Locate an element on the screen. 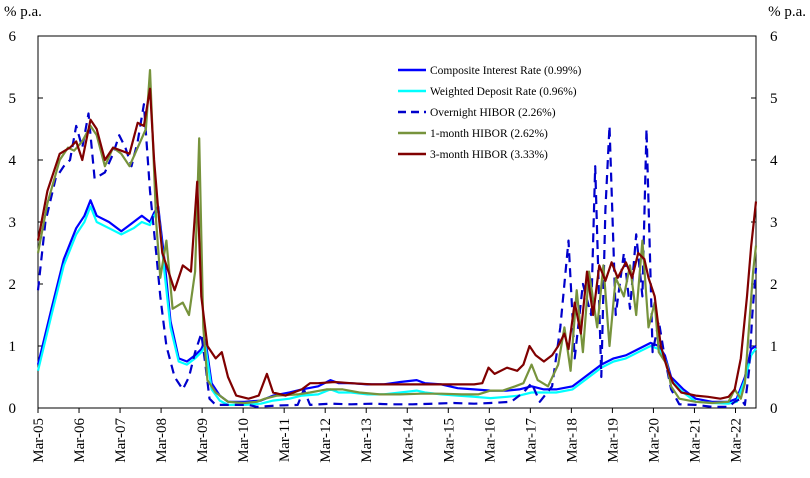 This screenshot has height=478, width=810. legend-label-3: Overnight HIBOR (2.26%) is located at coordinates (493, 113).